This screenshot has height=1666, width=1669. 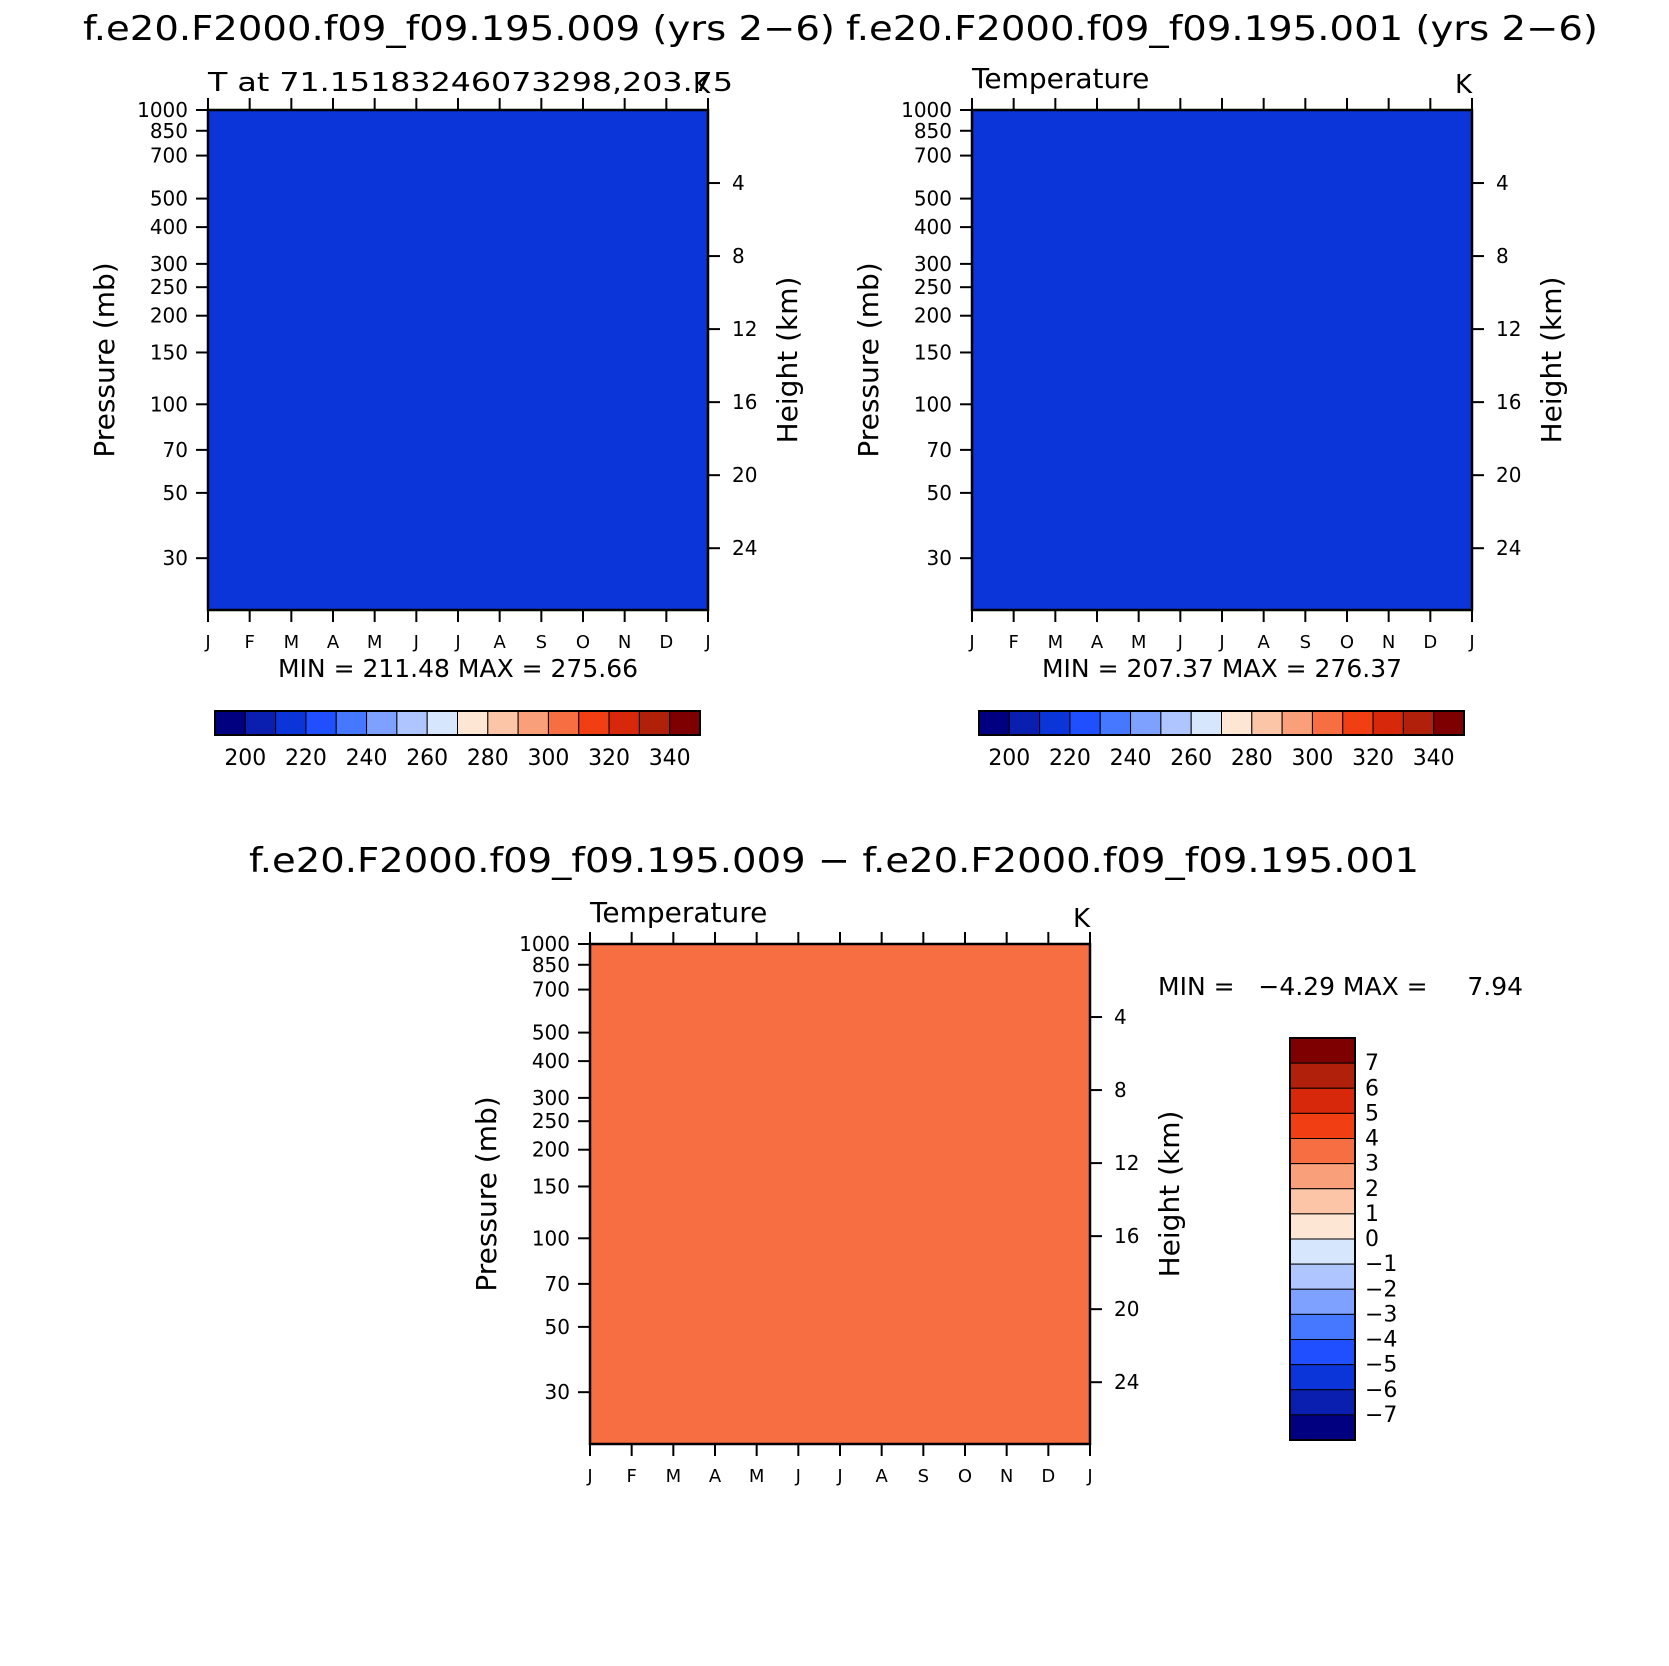 I want to click on colorbar-label: −7, so click(x=1381, y=1415).